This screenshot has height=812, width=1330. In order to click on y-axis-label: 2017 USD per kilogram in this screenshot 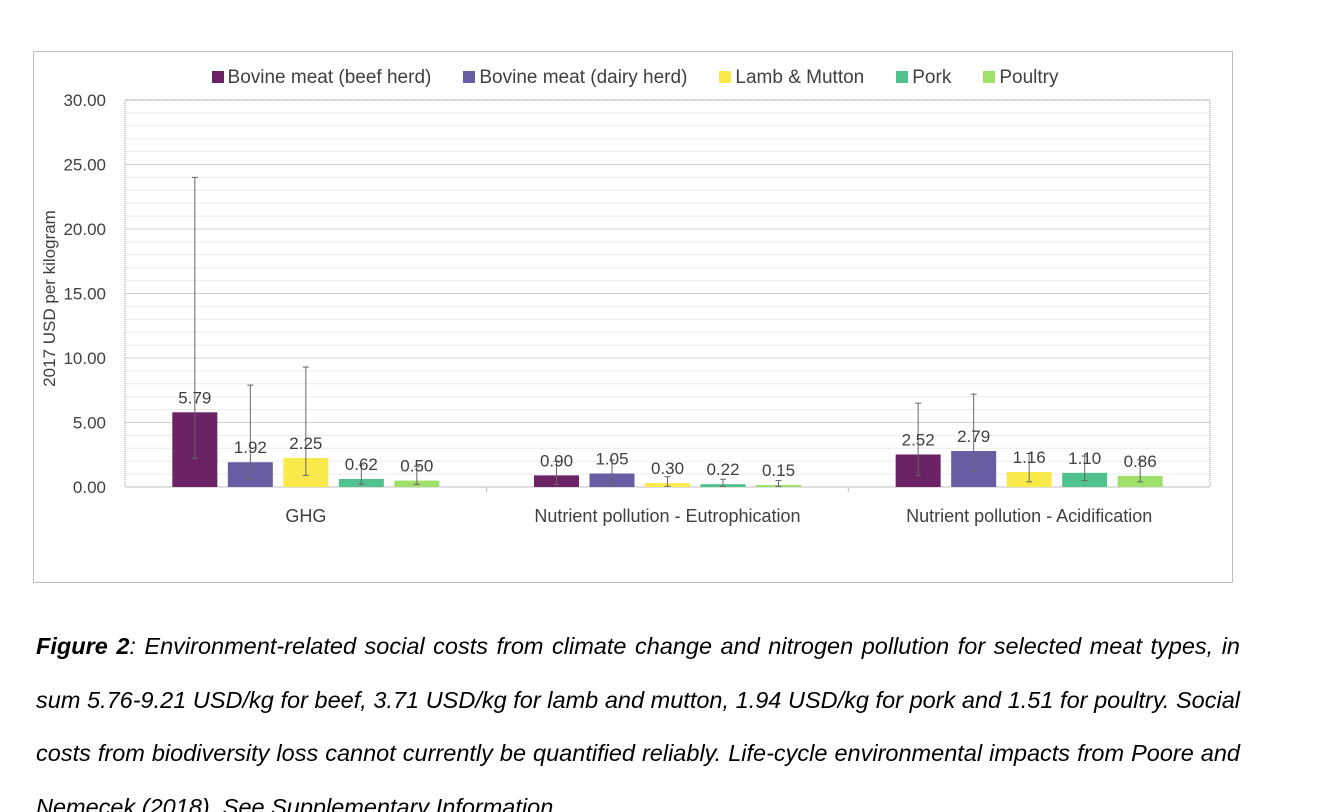, I will do `click(49, 298)`.